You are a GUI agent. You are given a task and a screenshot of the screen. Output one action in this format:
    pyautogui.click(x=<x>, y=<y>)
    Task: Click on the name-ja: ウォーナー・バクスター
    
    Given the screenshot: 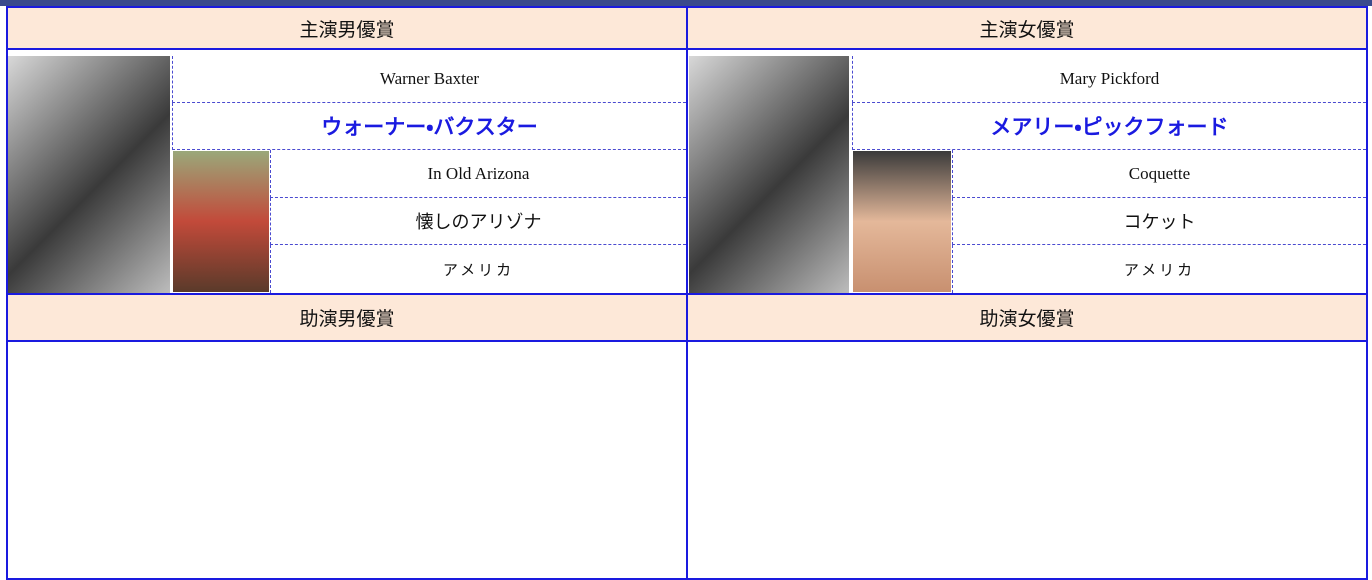 What is the action you would take?
    pyautogui.click(x=429, y=126)
    